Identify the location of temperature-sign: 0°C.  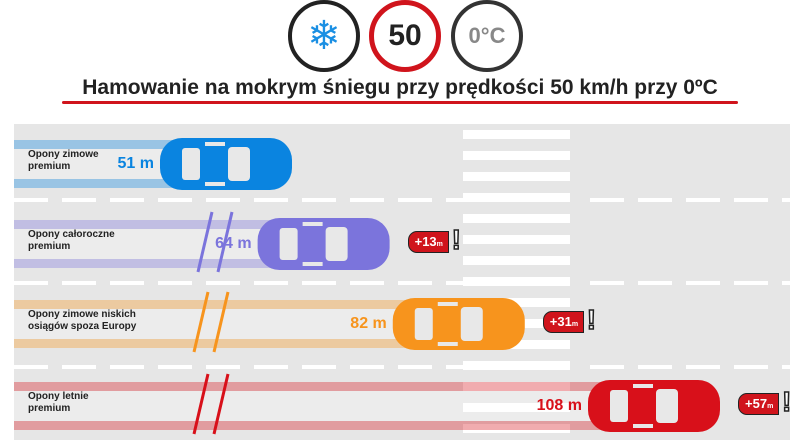
(487, 36).